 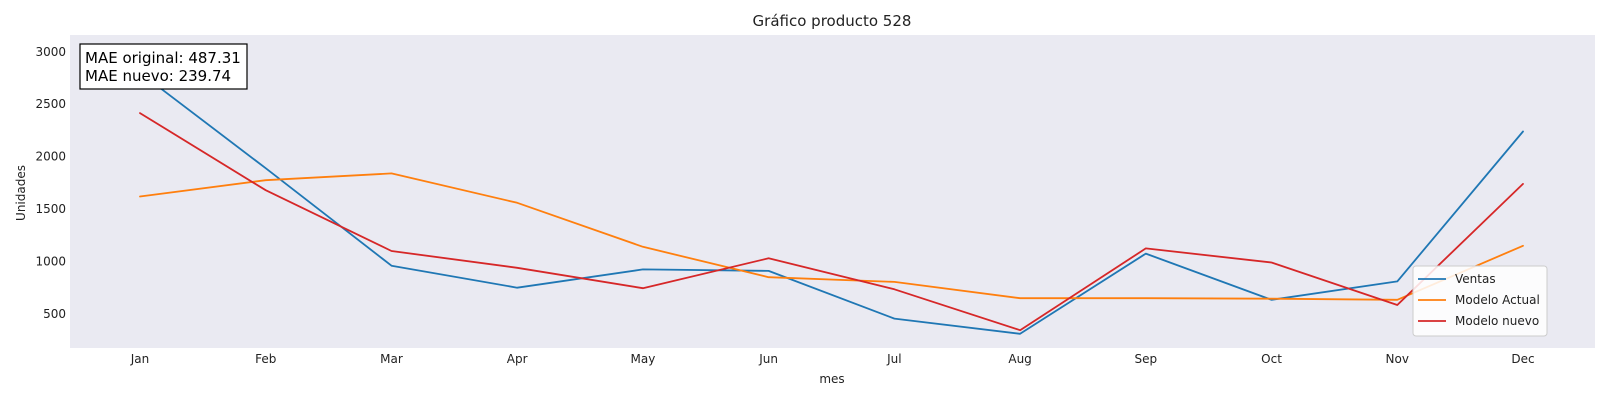 What do you see at coordinates (50, 157) in the screenshot?
I see `y-tick-label: 2000` at bounding box center [50, 157].